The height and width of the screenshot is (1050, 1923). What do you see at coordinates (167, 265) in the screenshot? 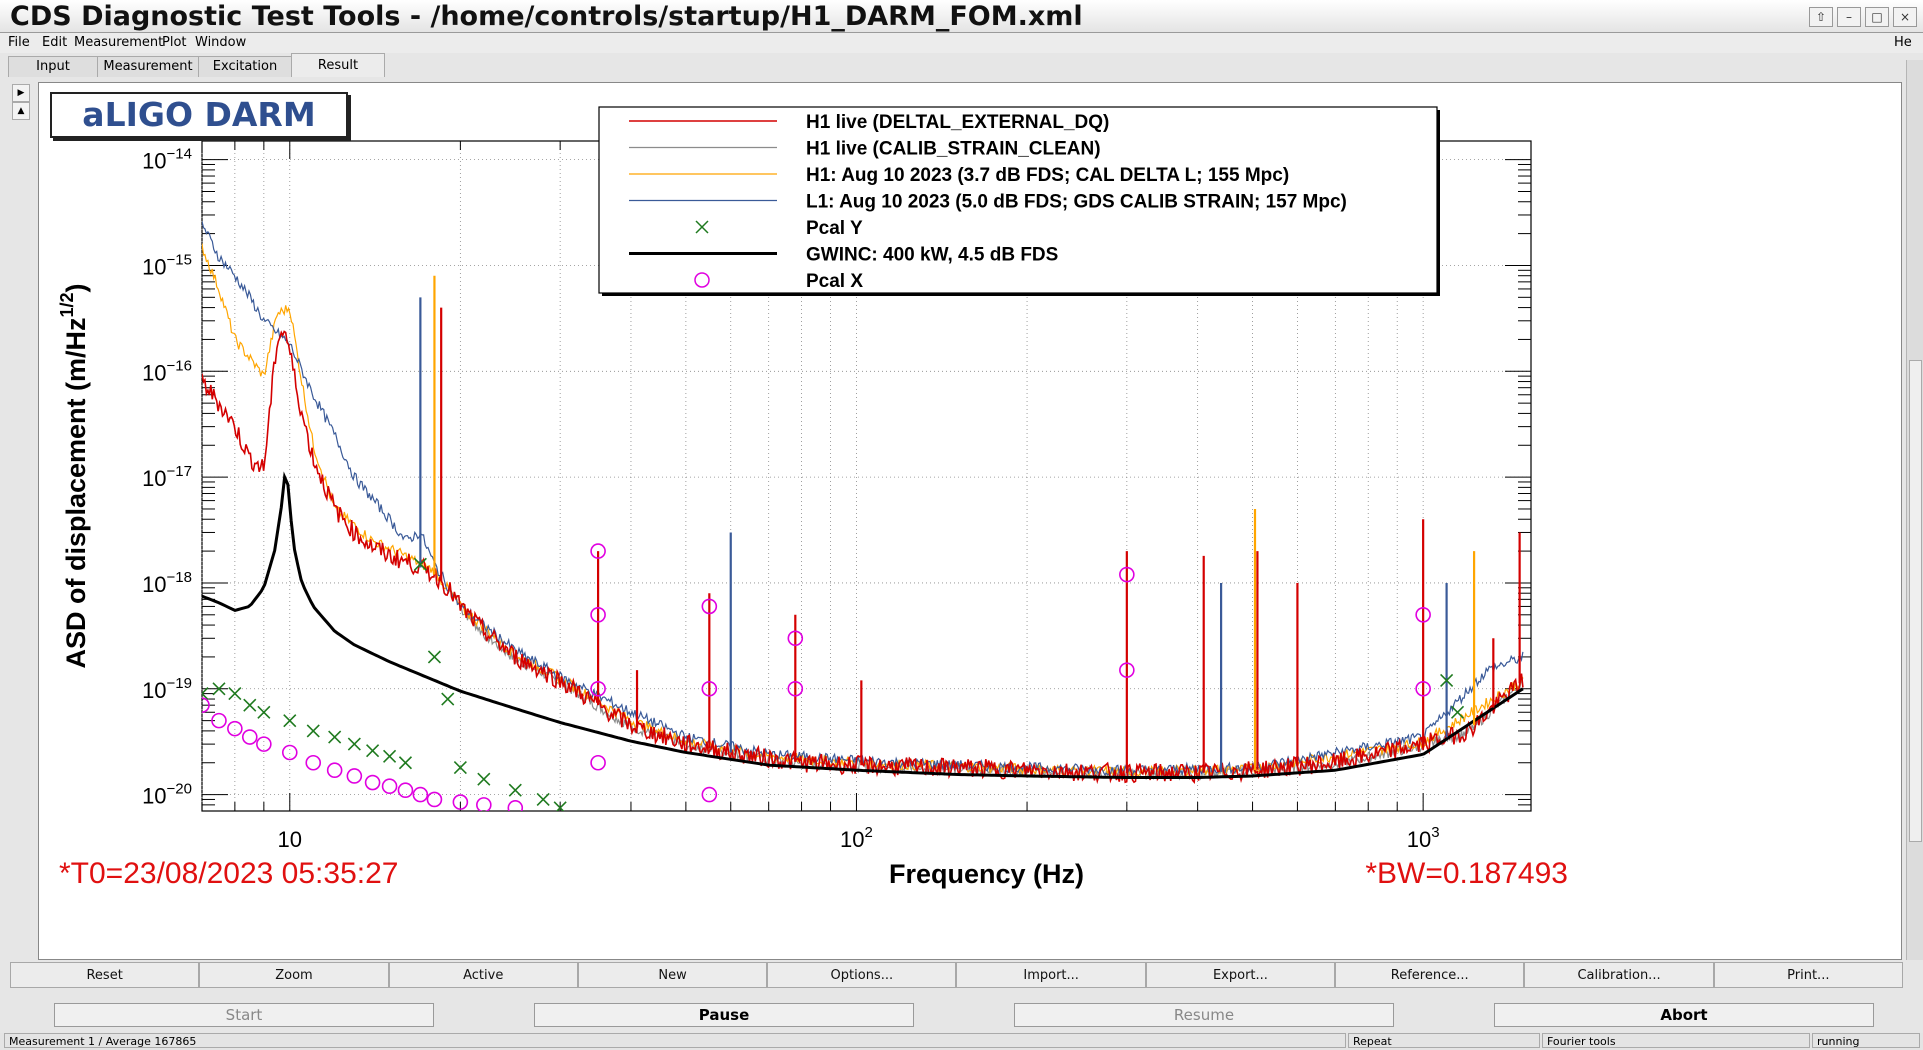
I see `y-tick-label: 10−15` at bounding box center [167, 265].